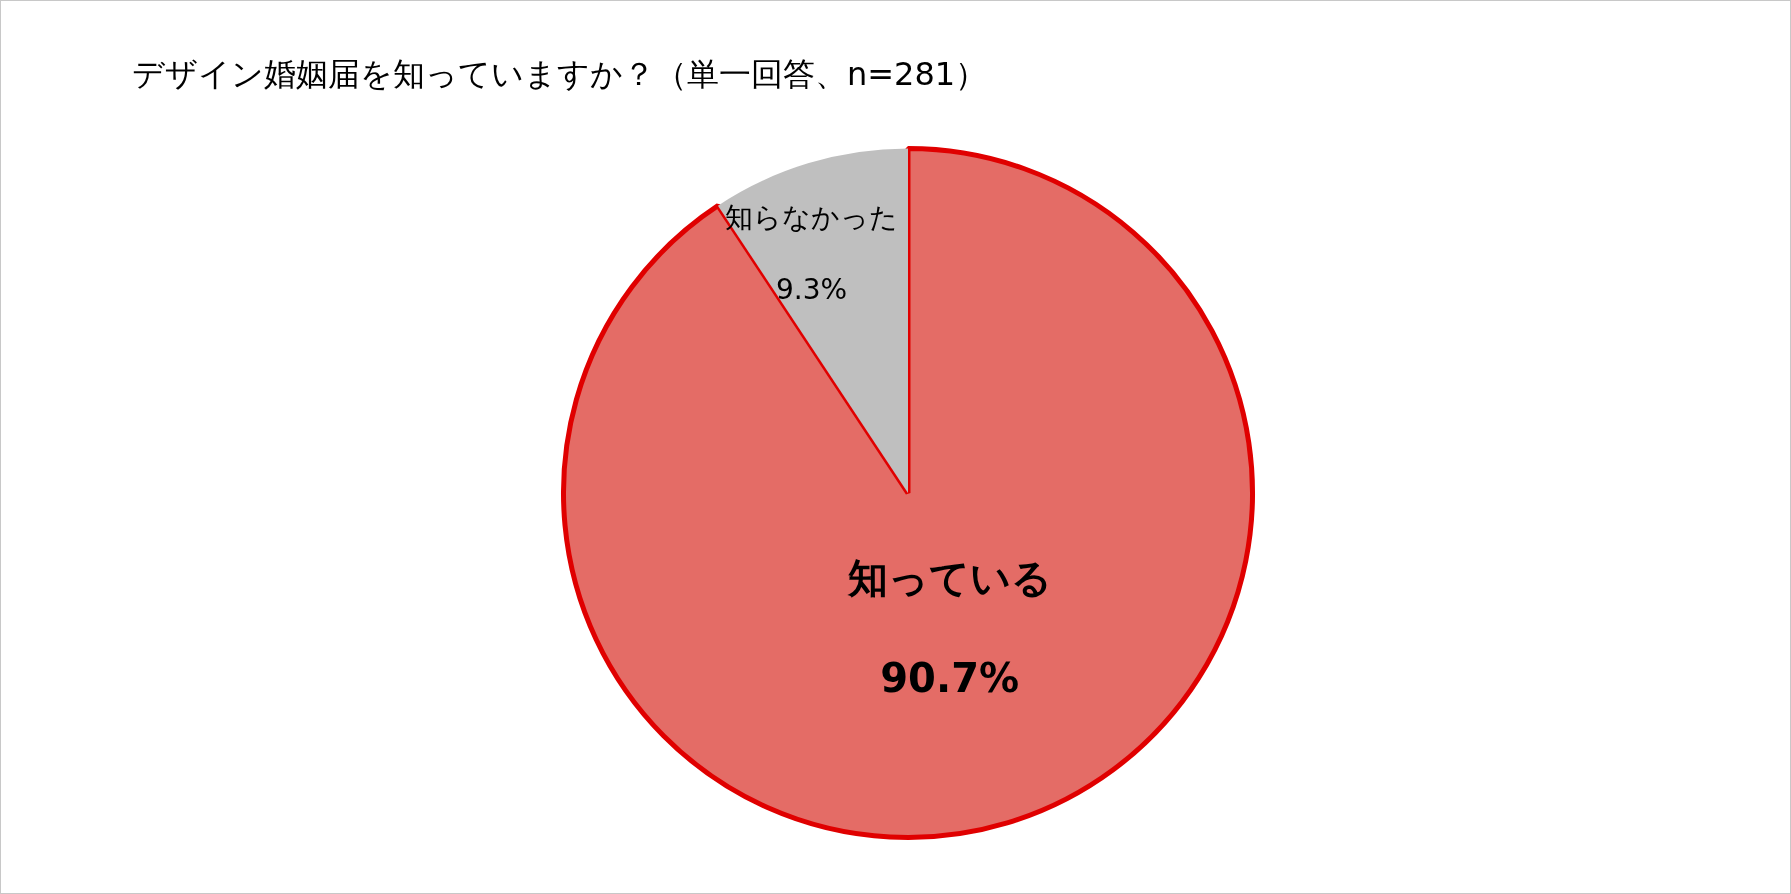 The image size is (1791, 894). Describe the element at coordinates (811, 289) in the screenshot. I see `data-label: 9.3%` at that location.